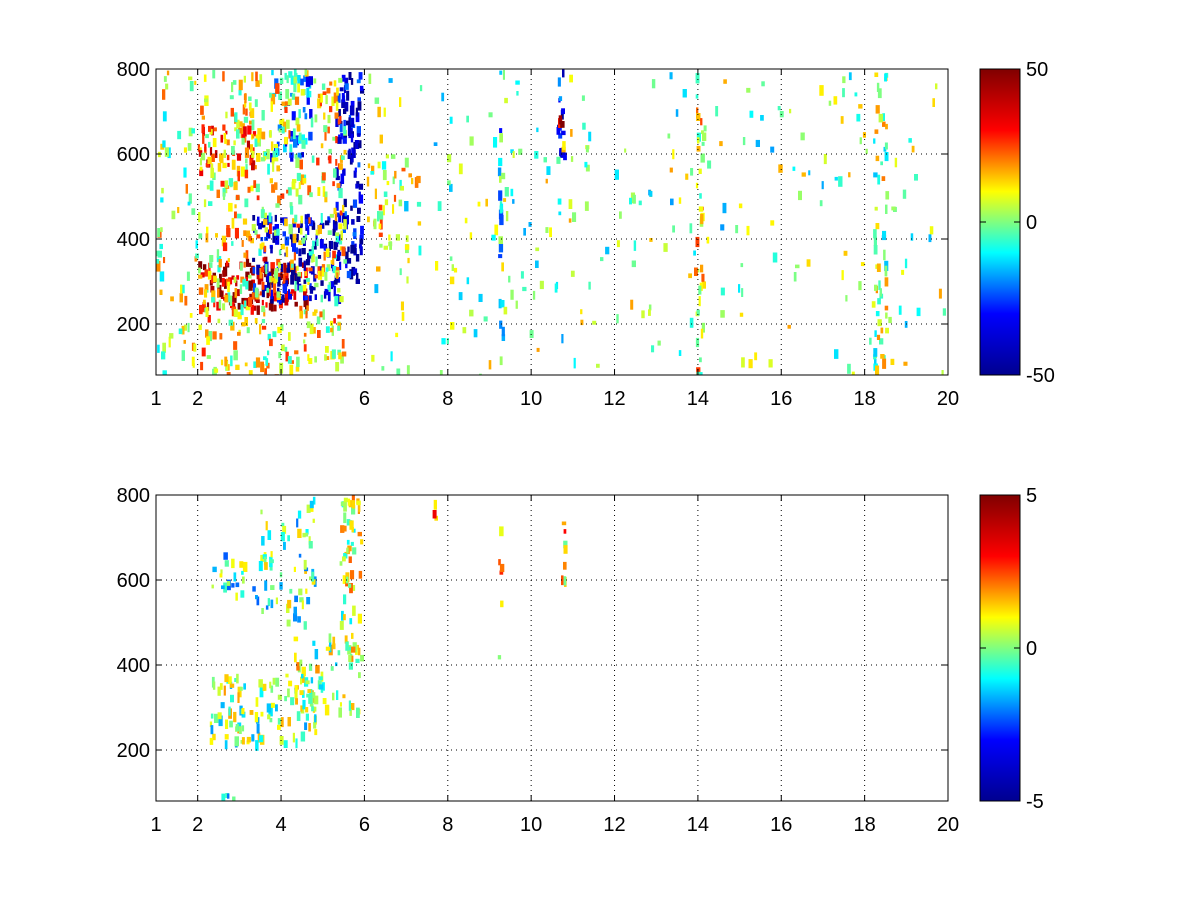 The height and width of the screenshot is (900, 1200). What do you see at coordinates (133, 496) in the screenshot?
I see `y-tick-label: 800` at bounding box center [133, 496].